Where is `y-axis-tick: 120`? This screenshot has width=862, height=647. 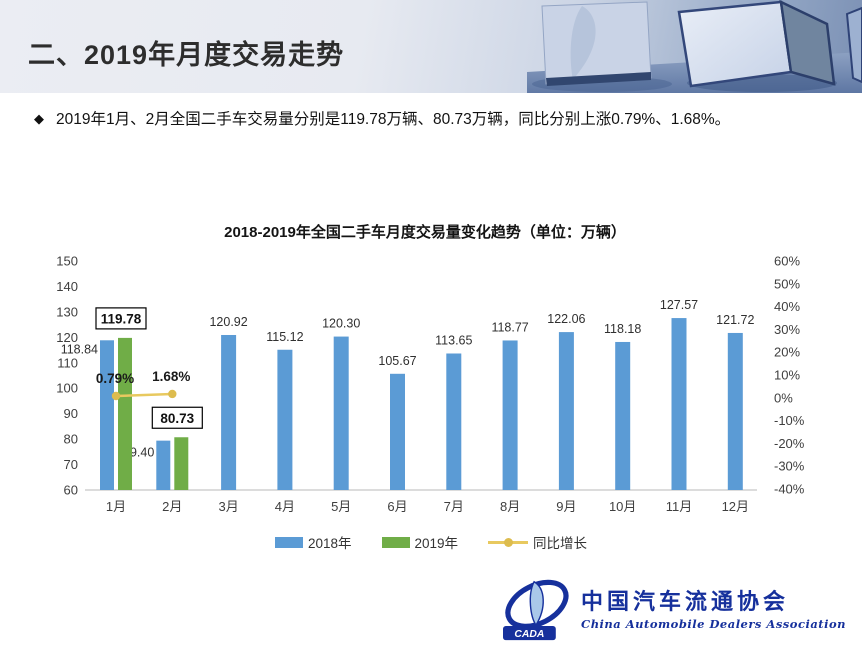 y-axis-tick: 120 is located at coordinates (67, 337).